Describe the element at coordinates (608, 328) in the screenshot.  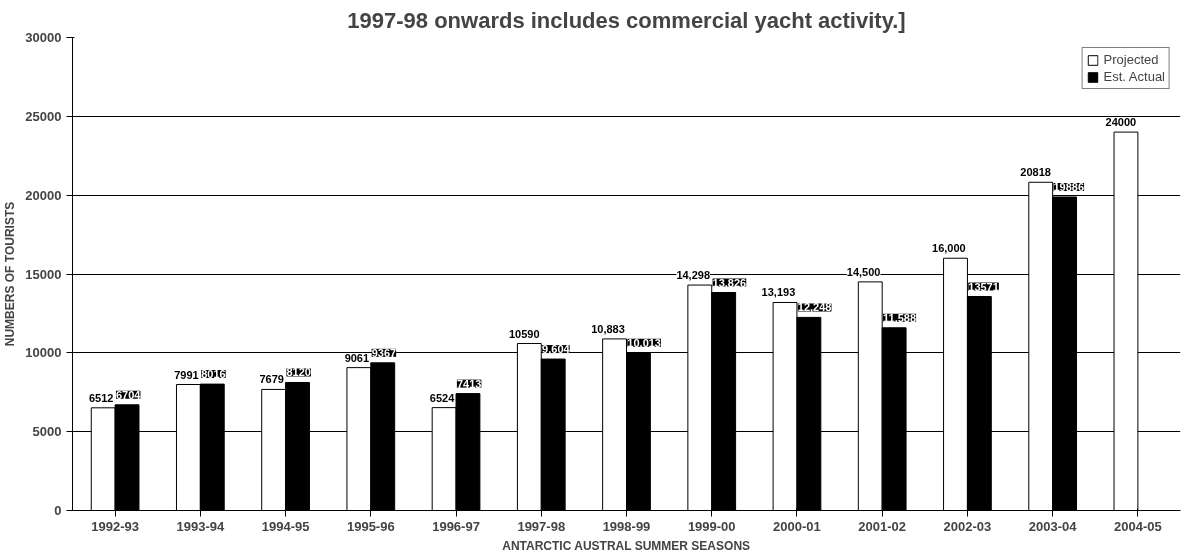
I see `data-label: 10,883` at that location.